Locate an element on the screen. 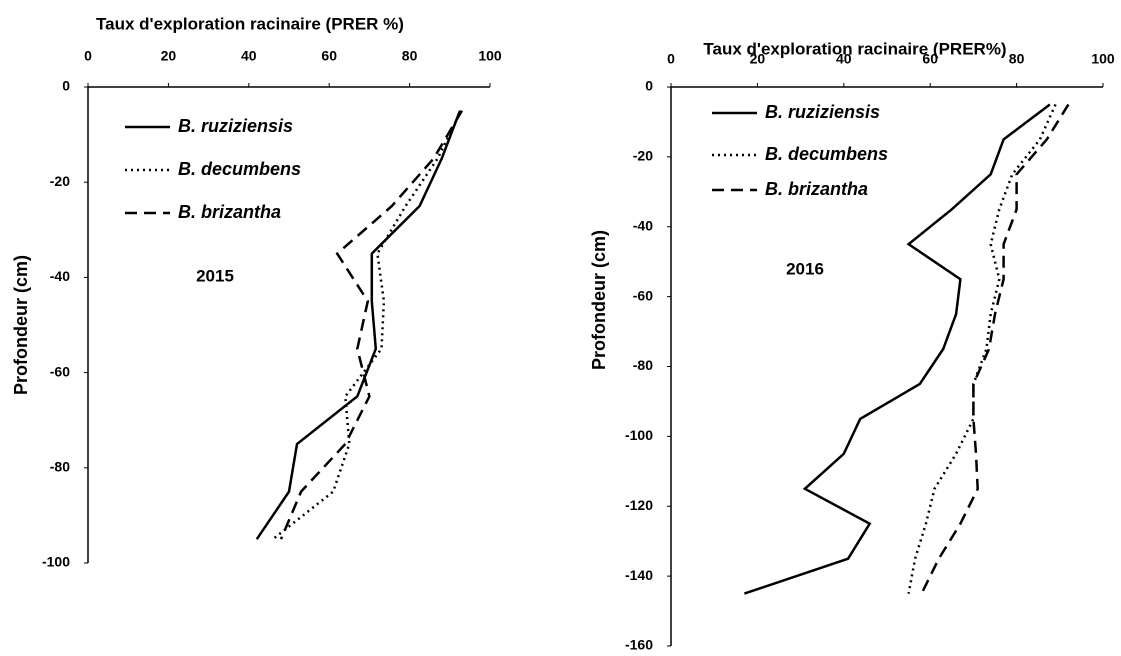 The image size is (1121, 656). chart-title: Taux d'exploration racinaire (PRER %) is located at coordinates (250, 23).